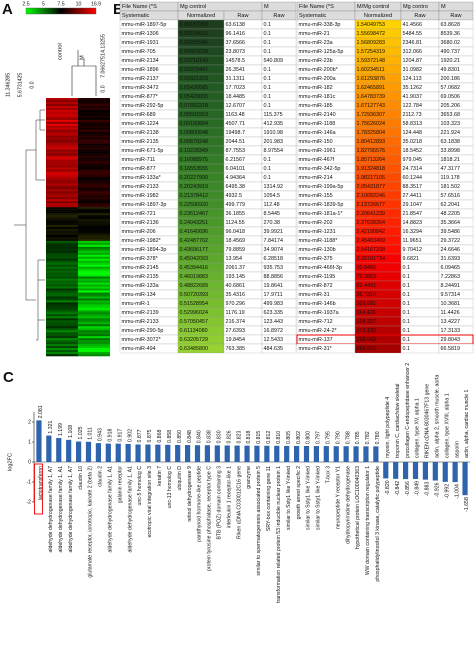 Image resolution: width=474 pixels, height=650 pixels. What do you see at coordinates (316, 349) in the screenshot?
I see `cell-text: mmu-miR-31*` at bounding box center [316, 349].